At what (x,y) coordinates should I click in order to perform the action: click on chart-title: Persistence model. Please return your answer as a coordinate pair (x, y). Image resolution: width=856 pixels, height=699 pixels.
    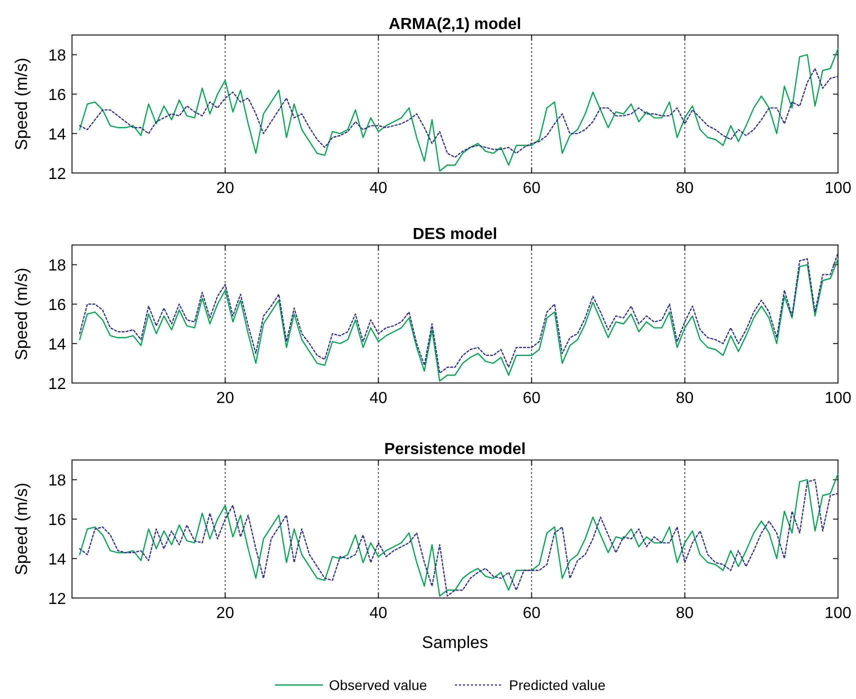
    Looking at the image, I should click on (455, 449).